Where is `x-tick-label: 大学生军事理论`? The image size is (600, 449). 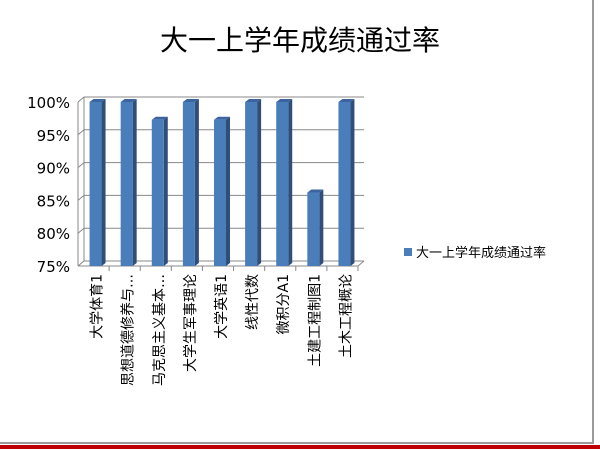
x-tick-label: 大学生军事理论 is located at coordinates (191, 323).